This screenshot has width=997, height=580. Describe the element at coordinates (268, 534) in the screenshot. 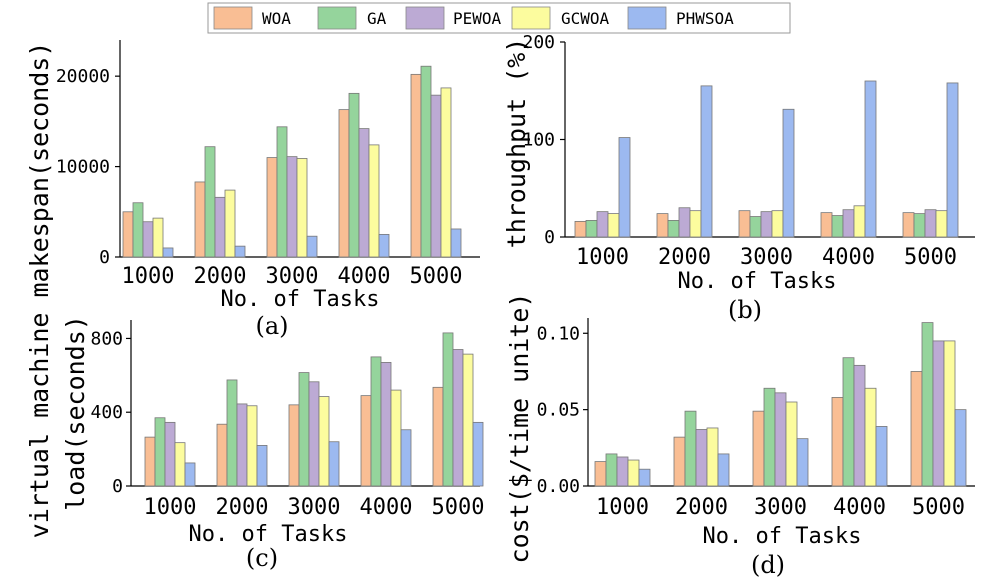

I see `chart-c-xlabel: No. of Tasks` at that location.